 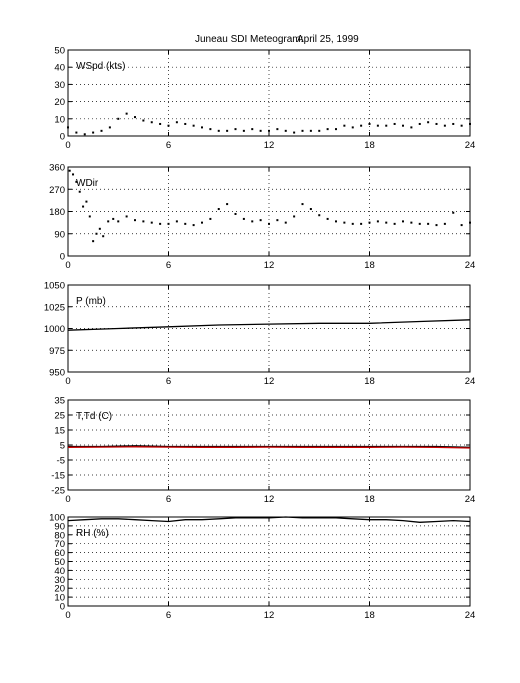 I want to click on y-tick-label: 35, so click(x=59, y=401).